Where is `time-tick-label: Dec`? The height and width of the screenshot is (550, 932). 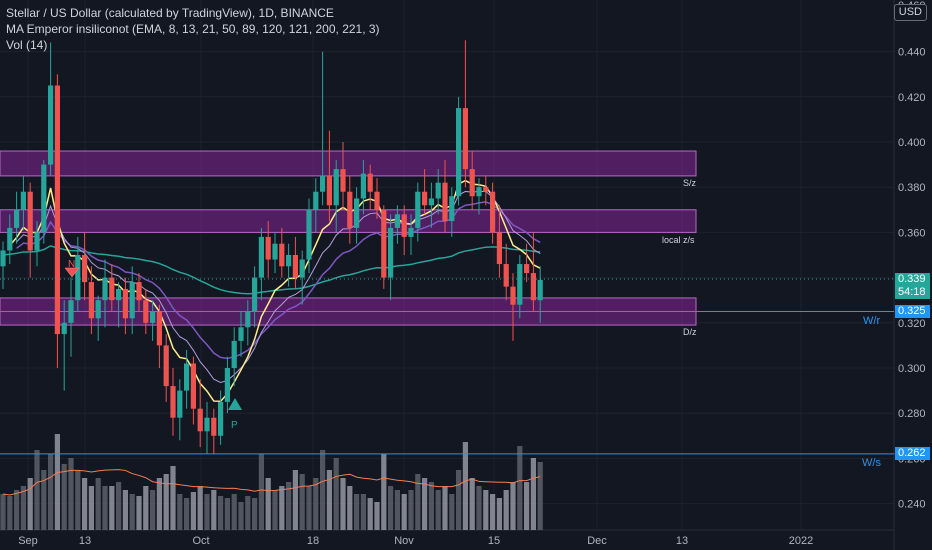
time-tick-label: Dec is located at coordinates (597, 541).